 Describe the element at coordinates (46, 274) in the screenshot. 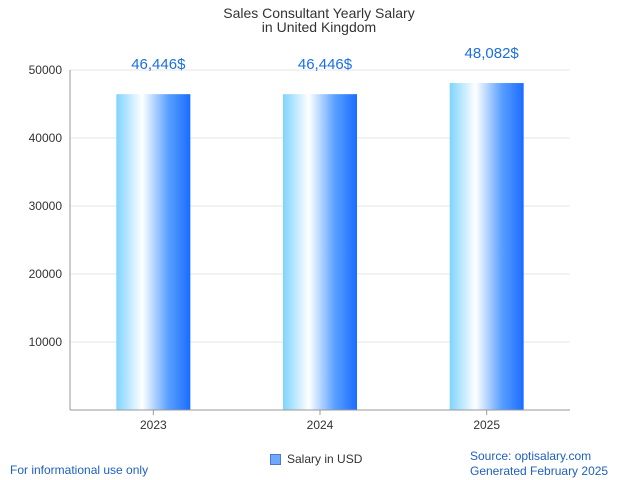

I see `y-tick-label: 20000` at that location.